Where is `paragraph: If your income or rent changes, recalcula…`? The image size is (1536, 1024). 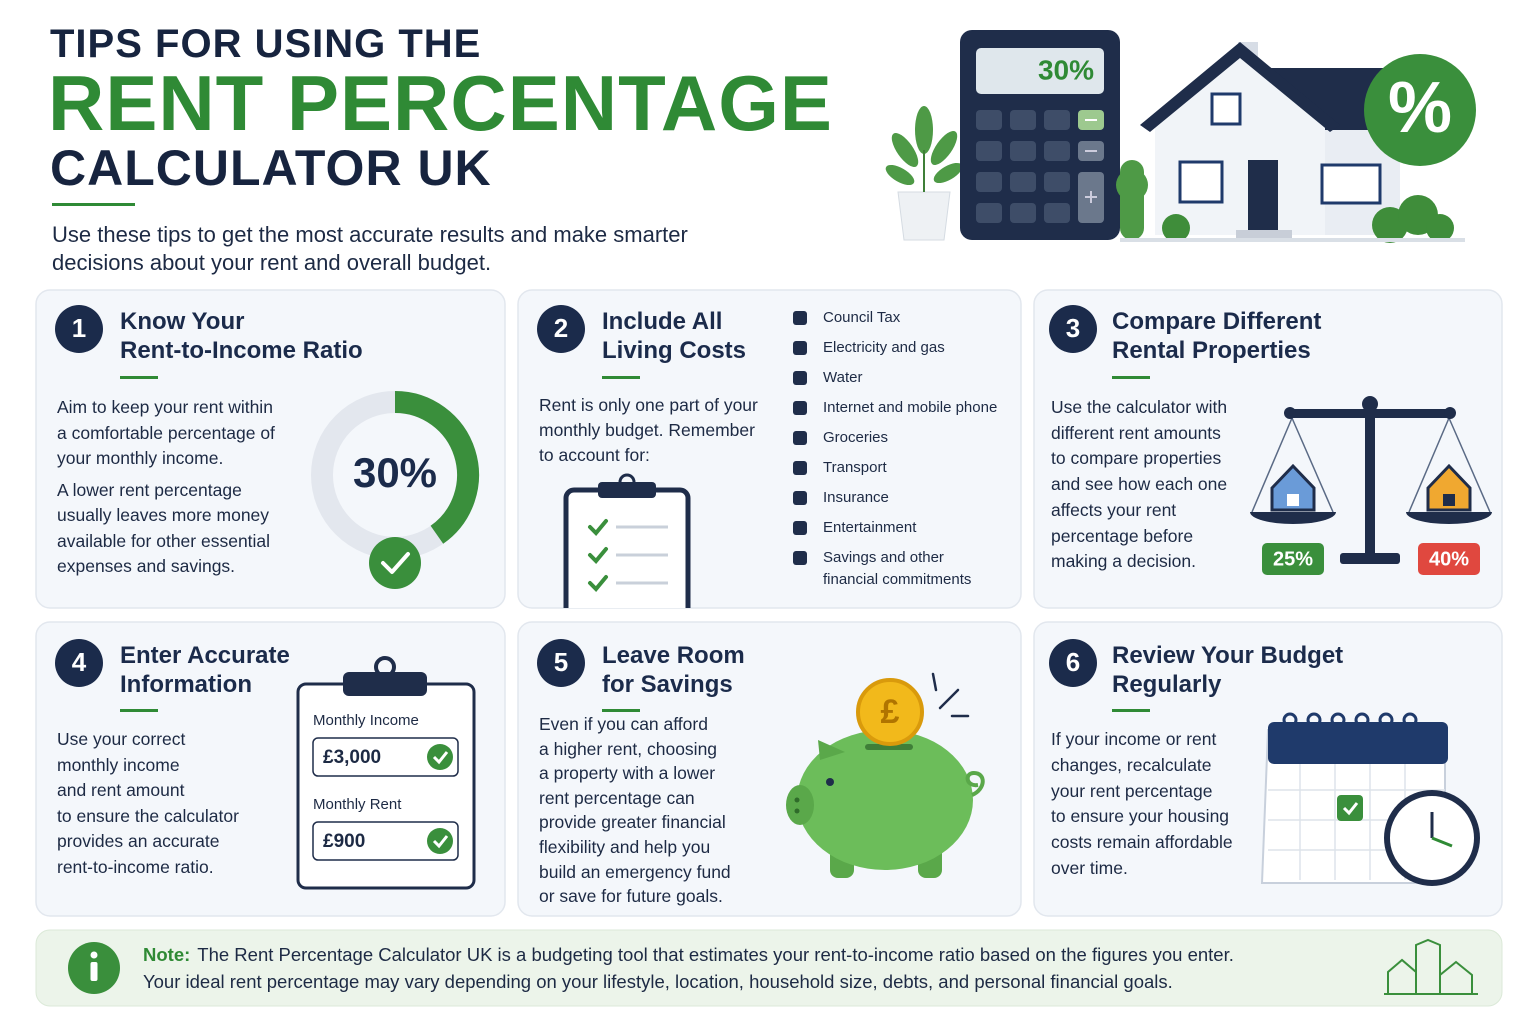 paragraph: If your income or rent changes, recalcula… is located at coordinates (1142, 804).